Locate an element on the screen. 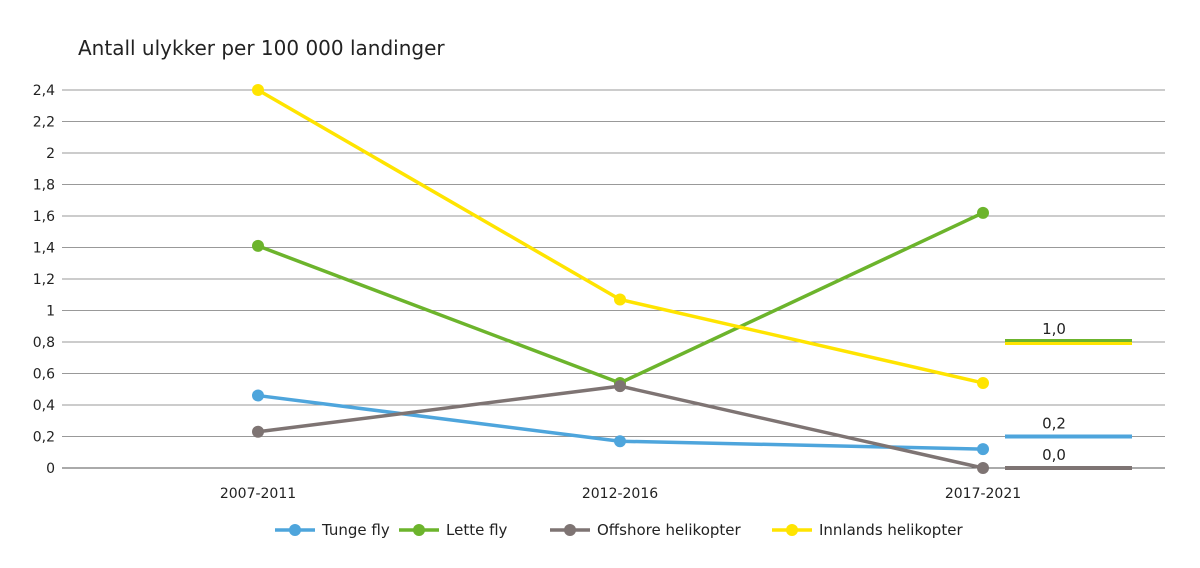  y-tick-label: 1,2 is located at coordinates (44, 280).